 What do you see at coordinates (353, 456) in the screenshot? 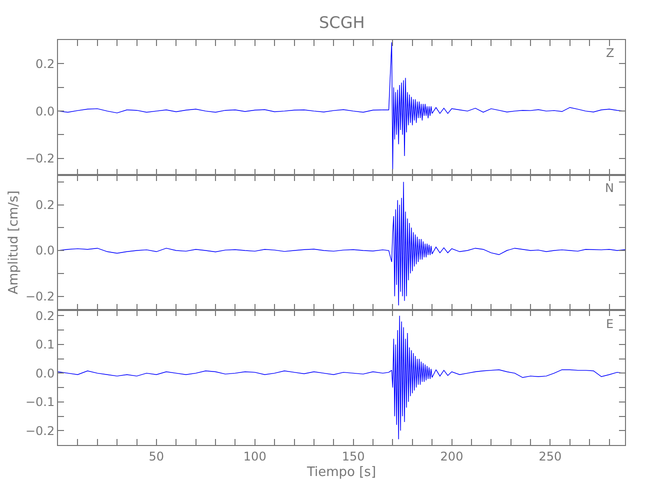
I see `x-tick-label: 150` at bounding box center [353, 456].